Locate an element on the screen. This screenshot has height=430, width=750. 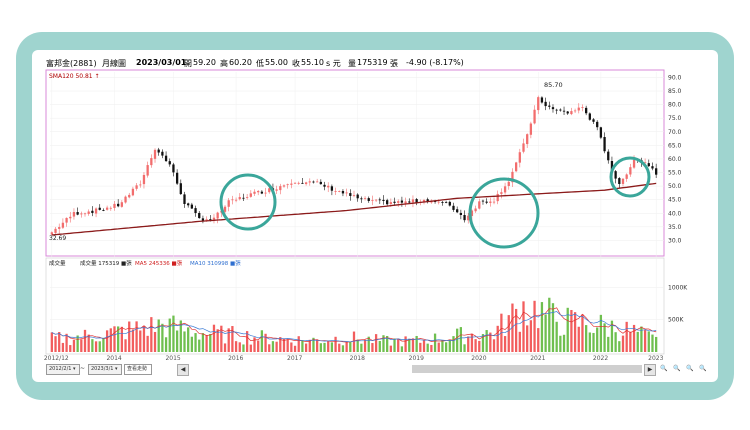
start-date-select: 2012/2/1 ▾ is located at coordinates (63, 369).